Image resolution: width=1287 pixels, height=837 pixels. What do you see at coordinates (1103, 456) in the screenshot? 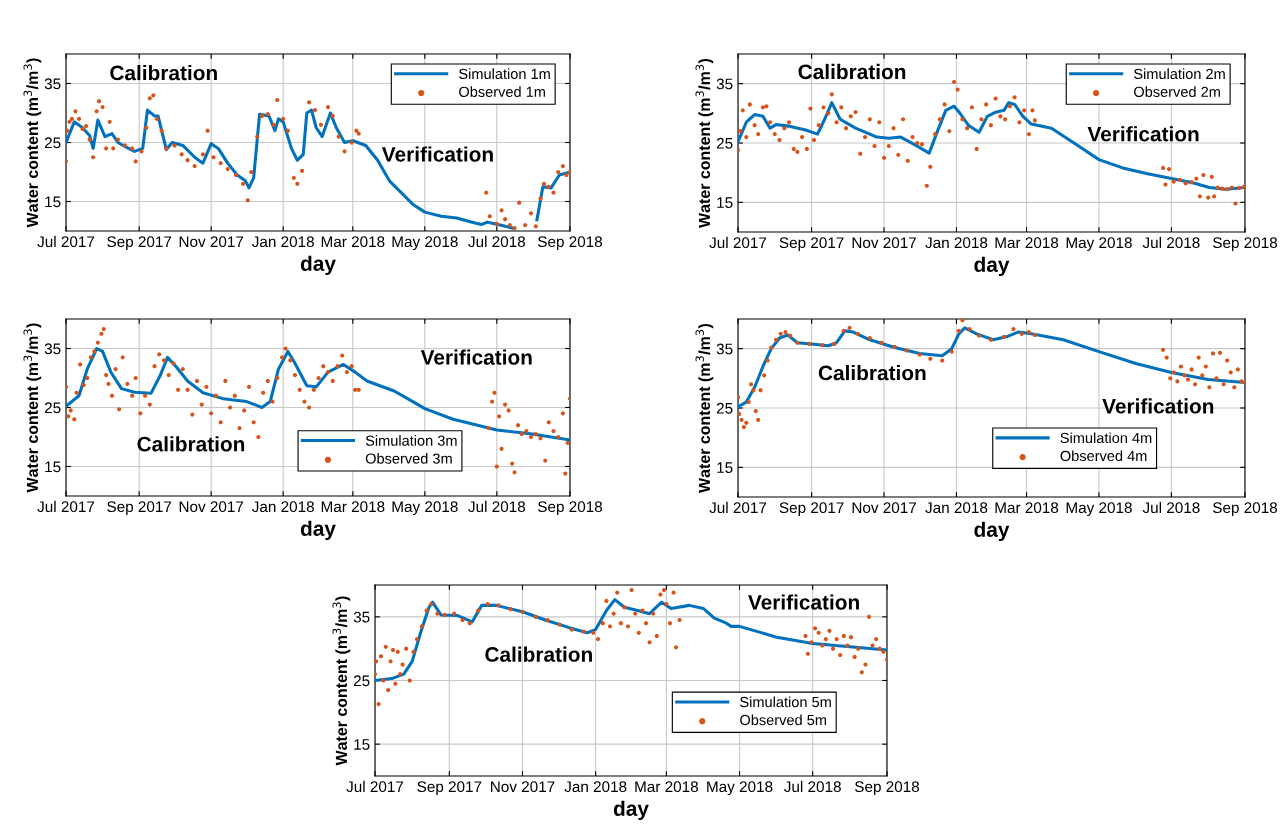
I see `legend-label: Observed 4m` at bounding box center [1103, 456].